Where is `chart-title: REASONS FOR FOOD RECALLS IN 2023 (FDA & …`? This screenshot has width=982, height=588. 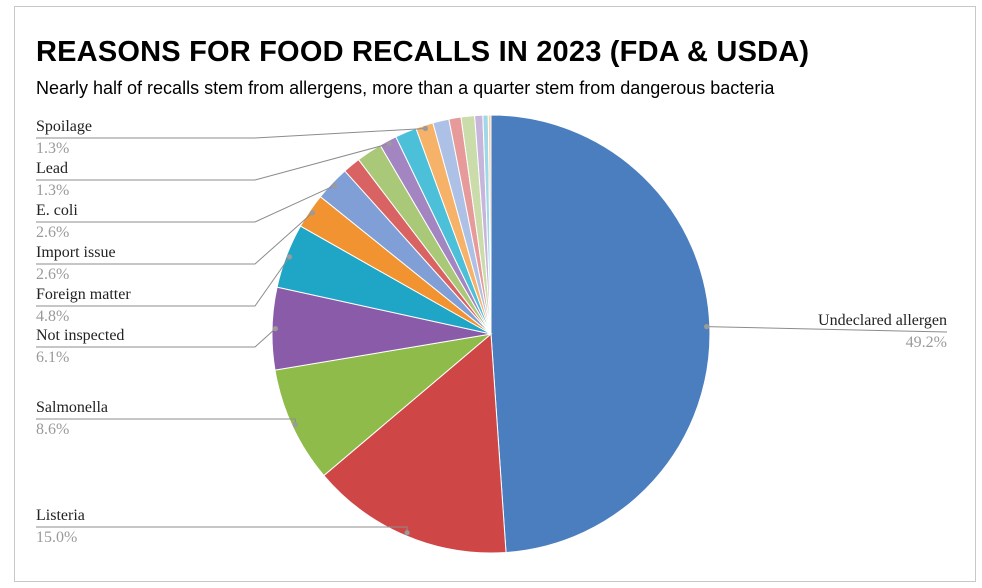 chart-title: REASONS FOR FOOD RECALLS IN 2023 (FDA & … is located at coordinates (423, 52).